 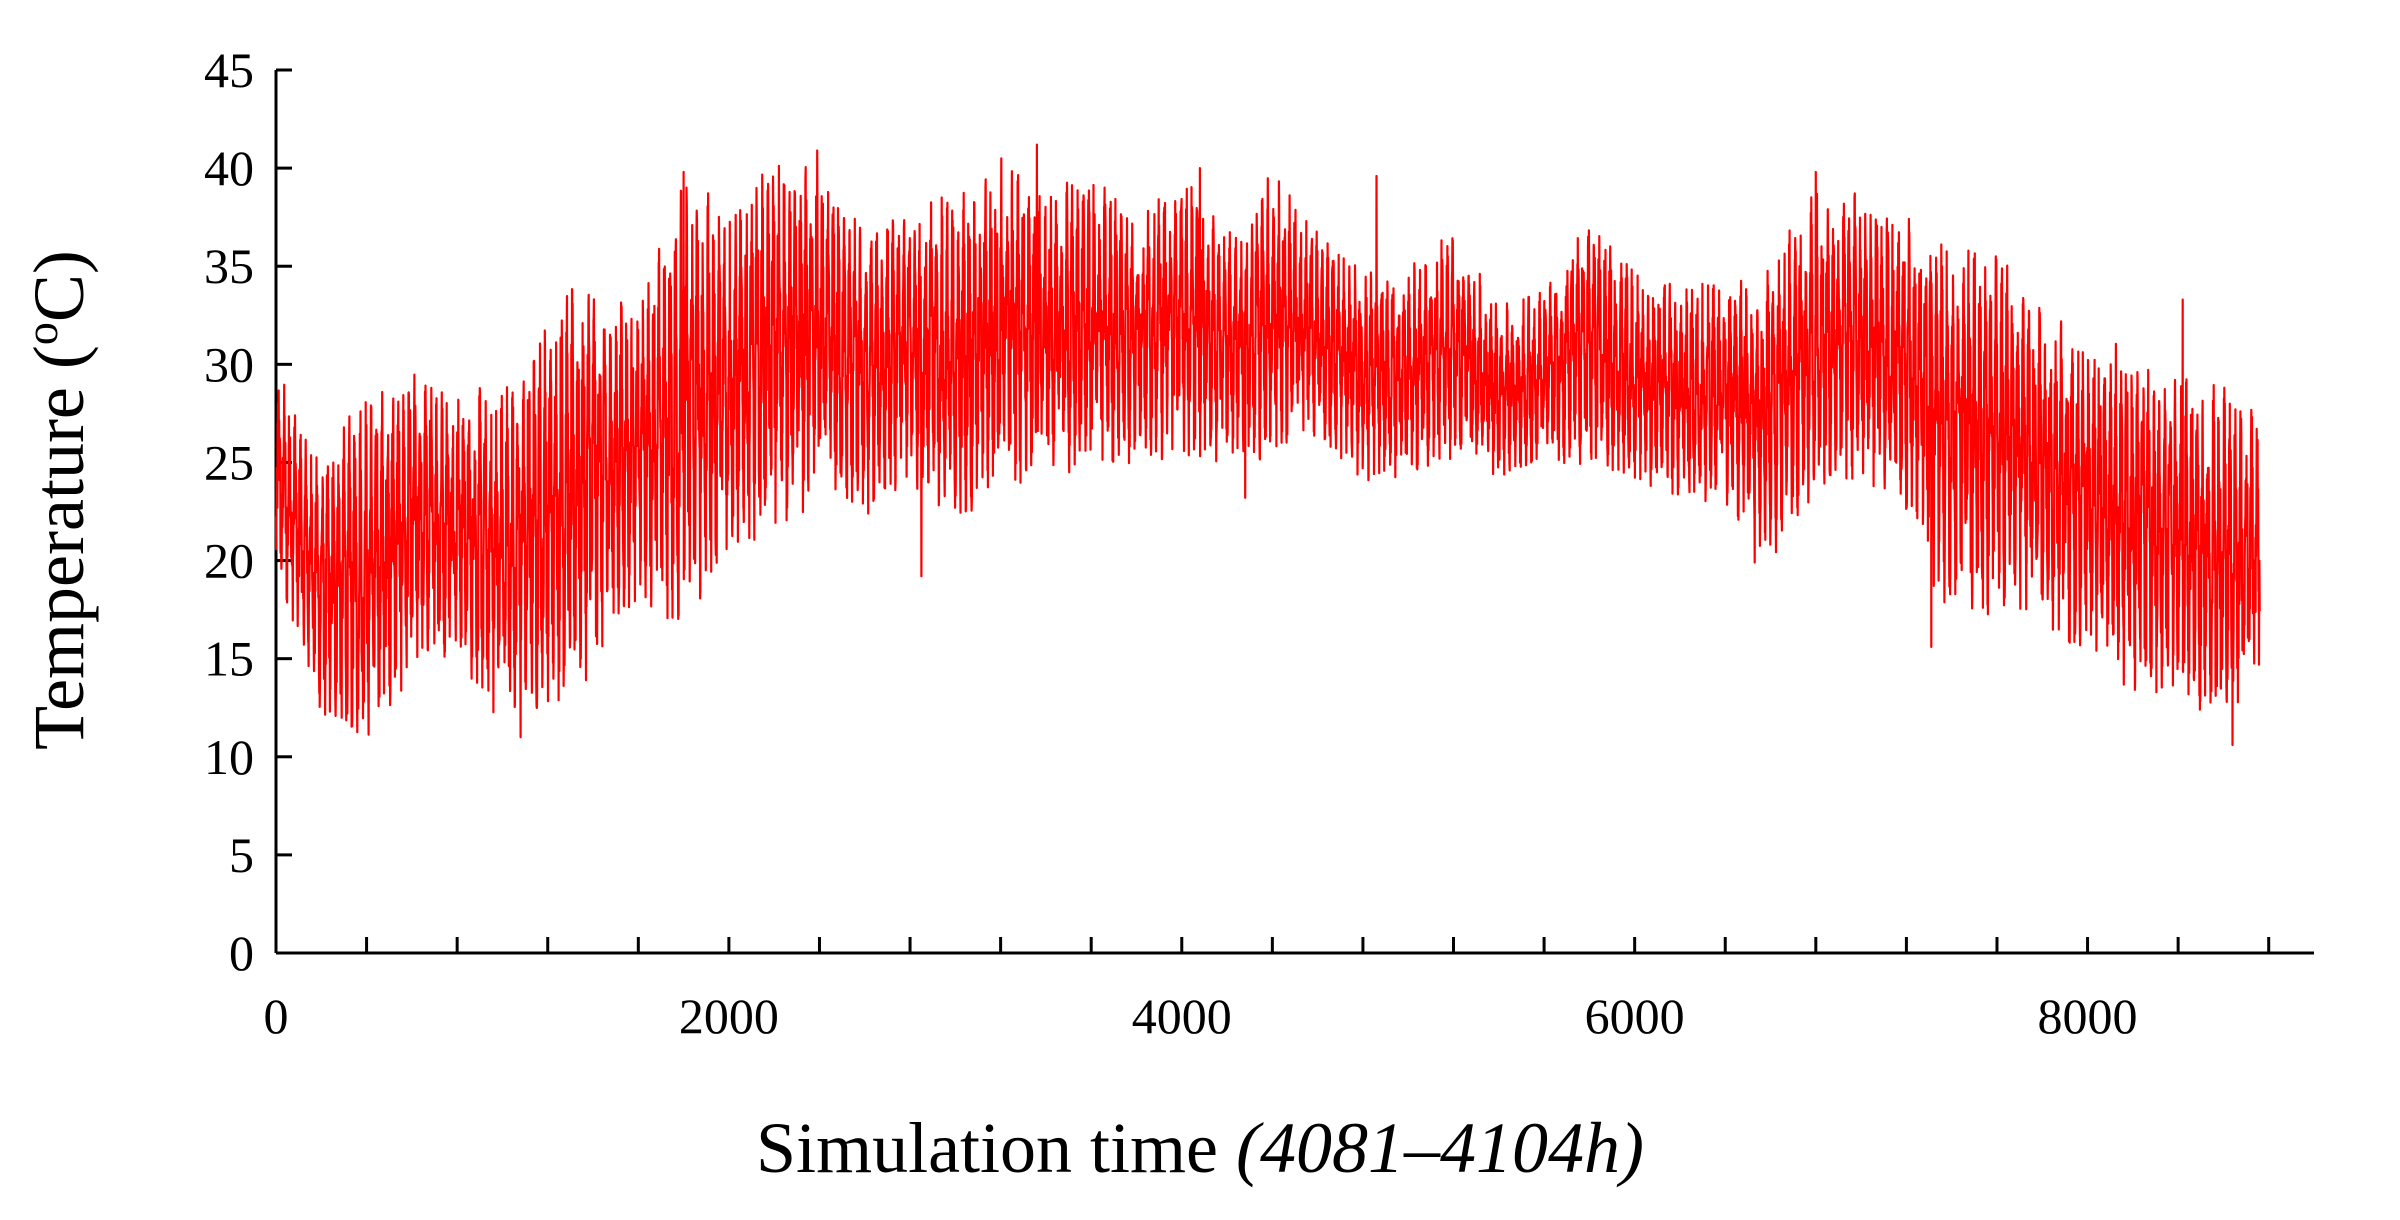 What do you see at coordinates (229, 659) in the screenshot?
I see `y-tick-label: 15` at bounding box center [229, 659].